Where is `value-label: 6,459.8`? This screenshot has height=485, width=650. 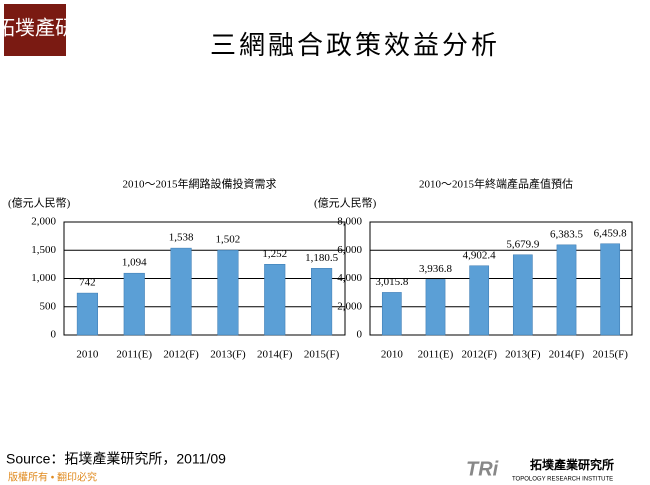
value-label: 6,459.8 is located at coordinates (611, 233).